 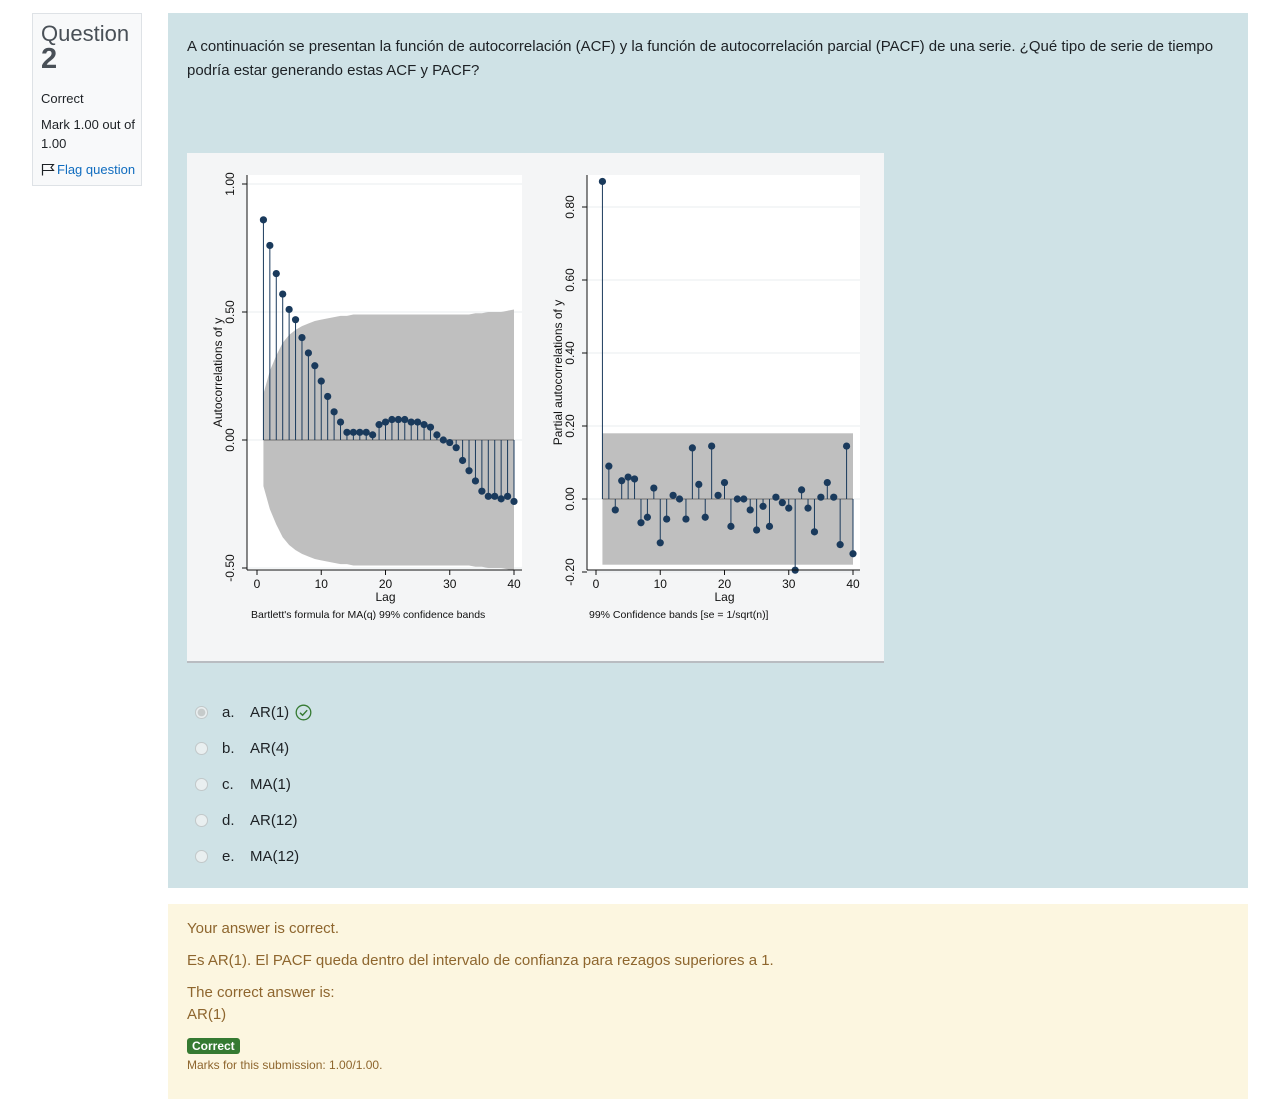 What do you see at coordinates (201, 712) in the screenshot?
I see `option-a-radio` at bounding box center [201, 712].